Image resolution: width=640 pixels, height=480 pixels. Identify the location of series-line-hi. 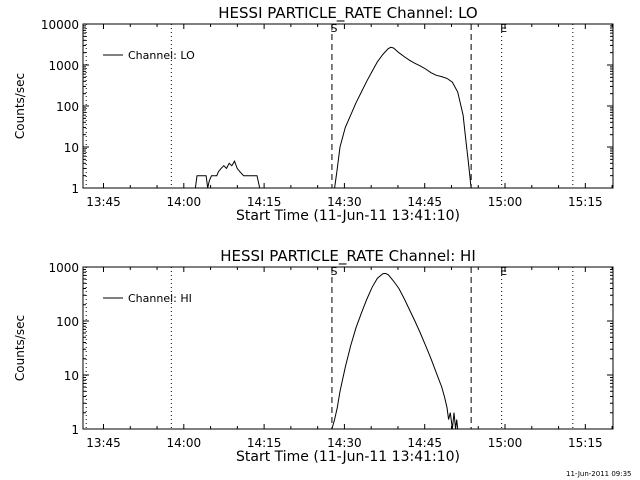
(395, 351).